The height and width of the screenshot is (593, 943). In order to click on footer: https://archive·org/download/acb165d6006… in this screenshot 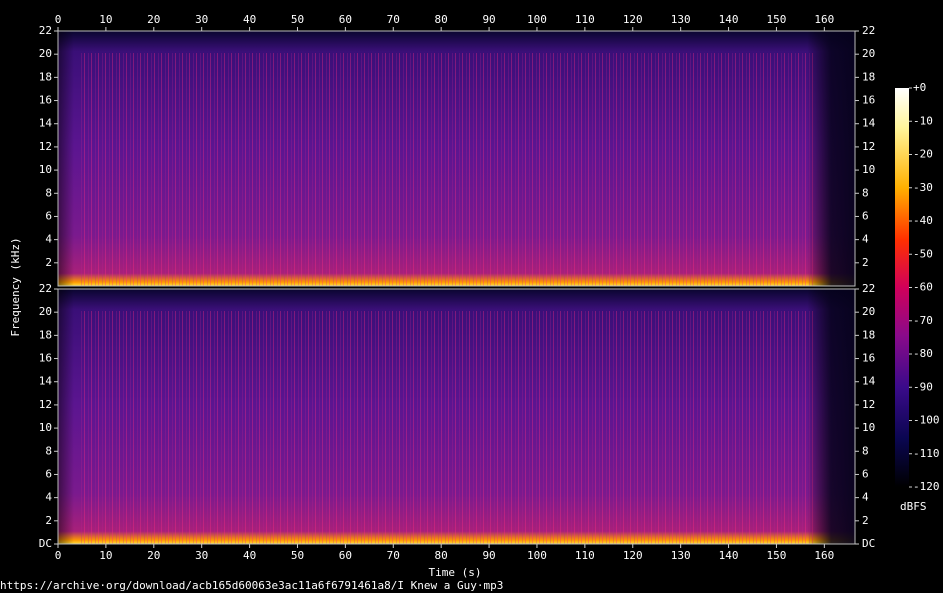, I will do `click(251, 585)`.